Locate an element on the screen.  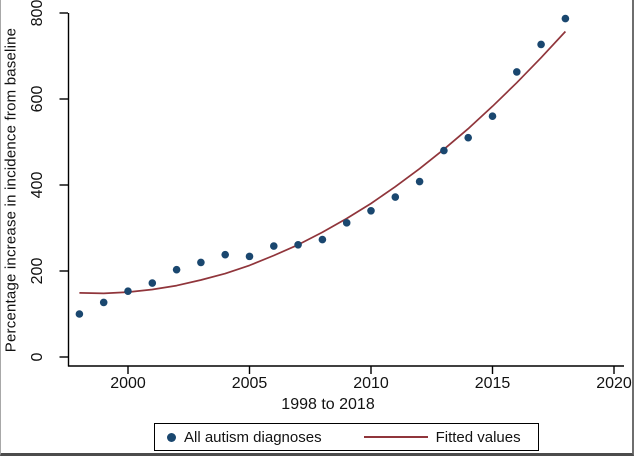
x-tick-label: 2000 is located at coordinates (128, 383).